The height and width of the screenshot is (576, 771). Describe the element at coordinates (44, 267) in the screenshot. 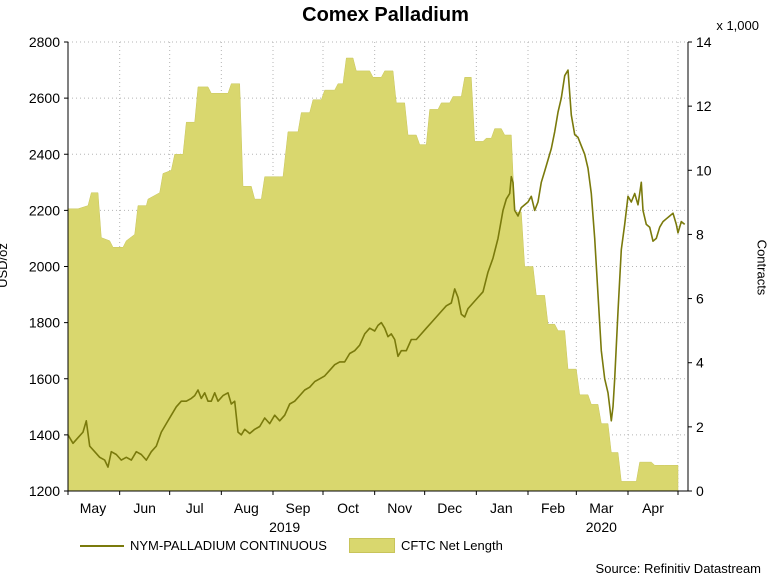

I see `left-tick-label: 2000` at that location.